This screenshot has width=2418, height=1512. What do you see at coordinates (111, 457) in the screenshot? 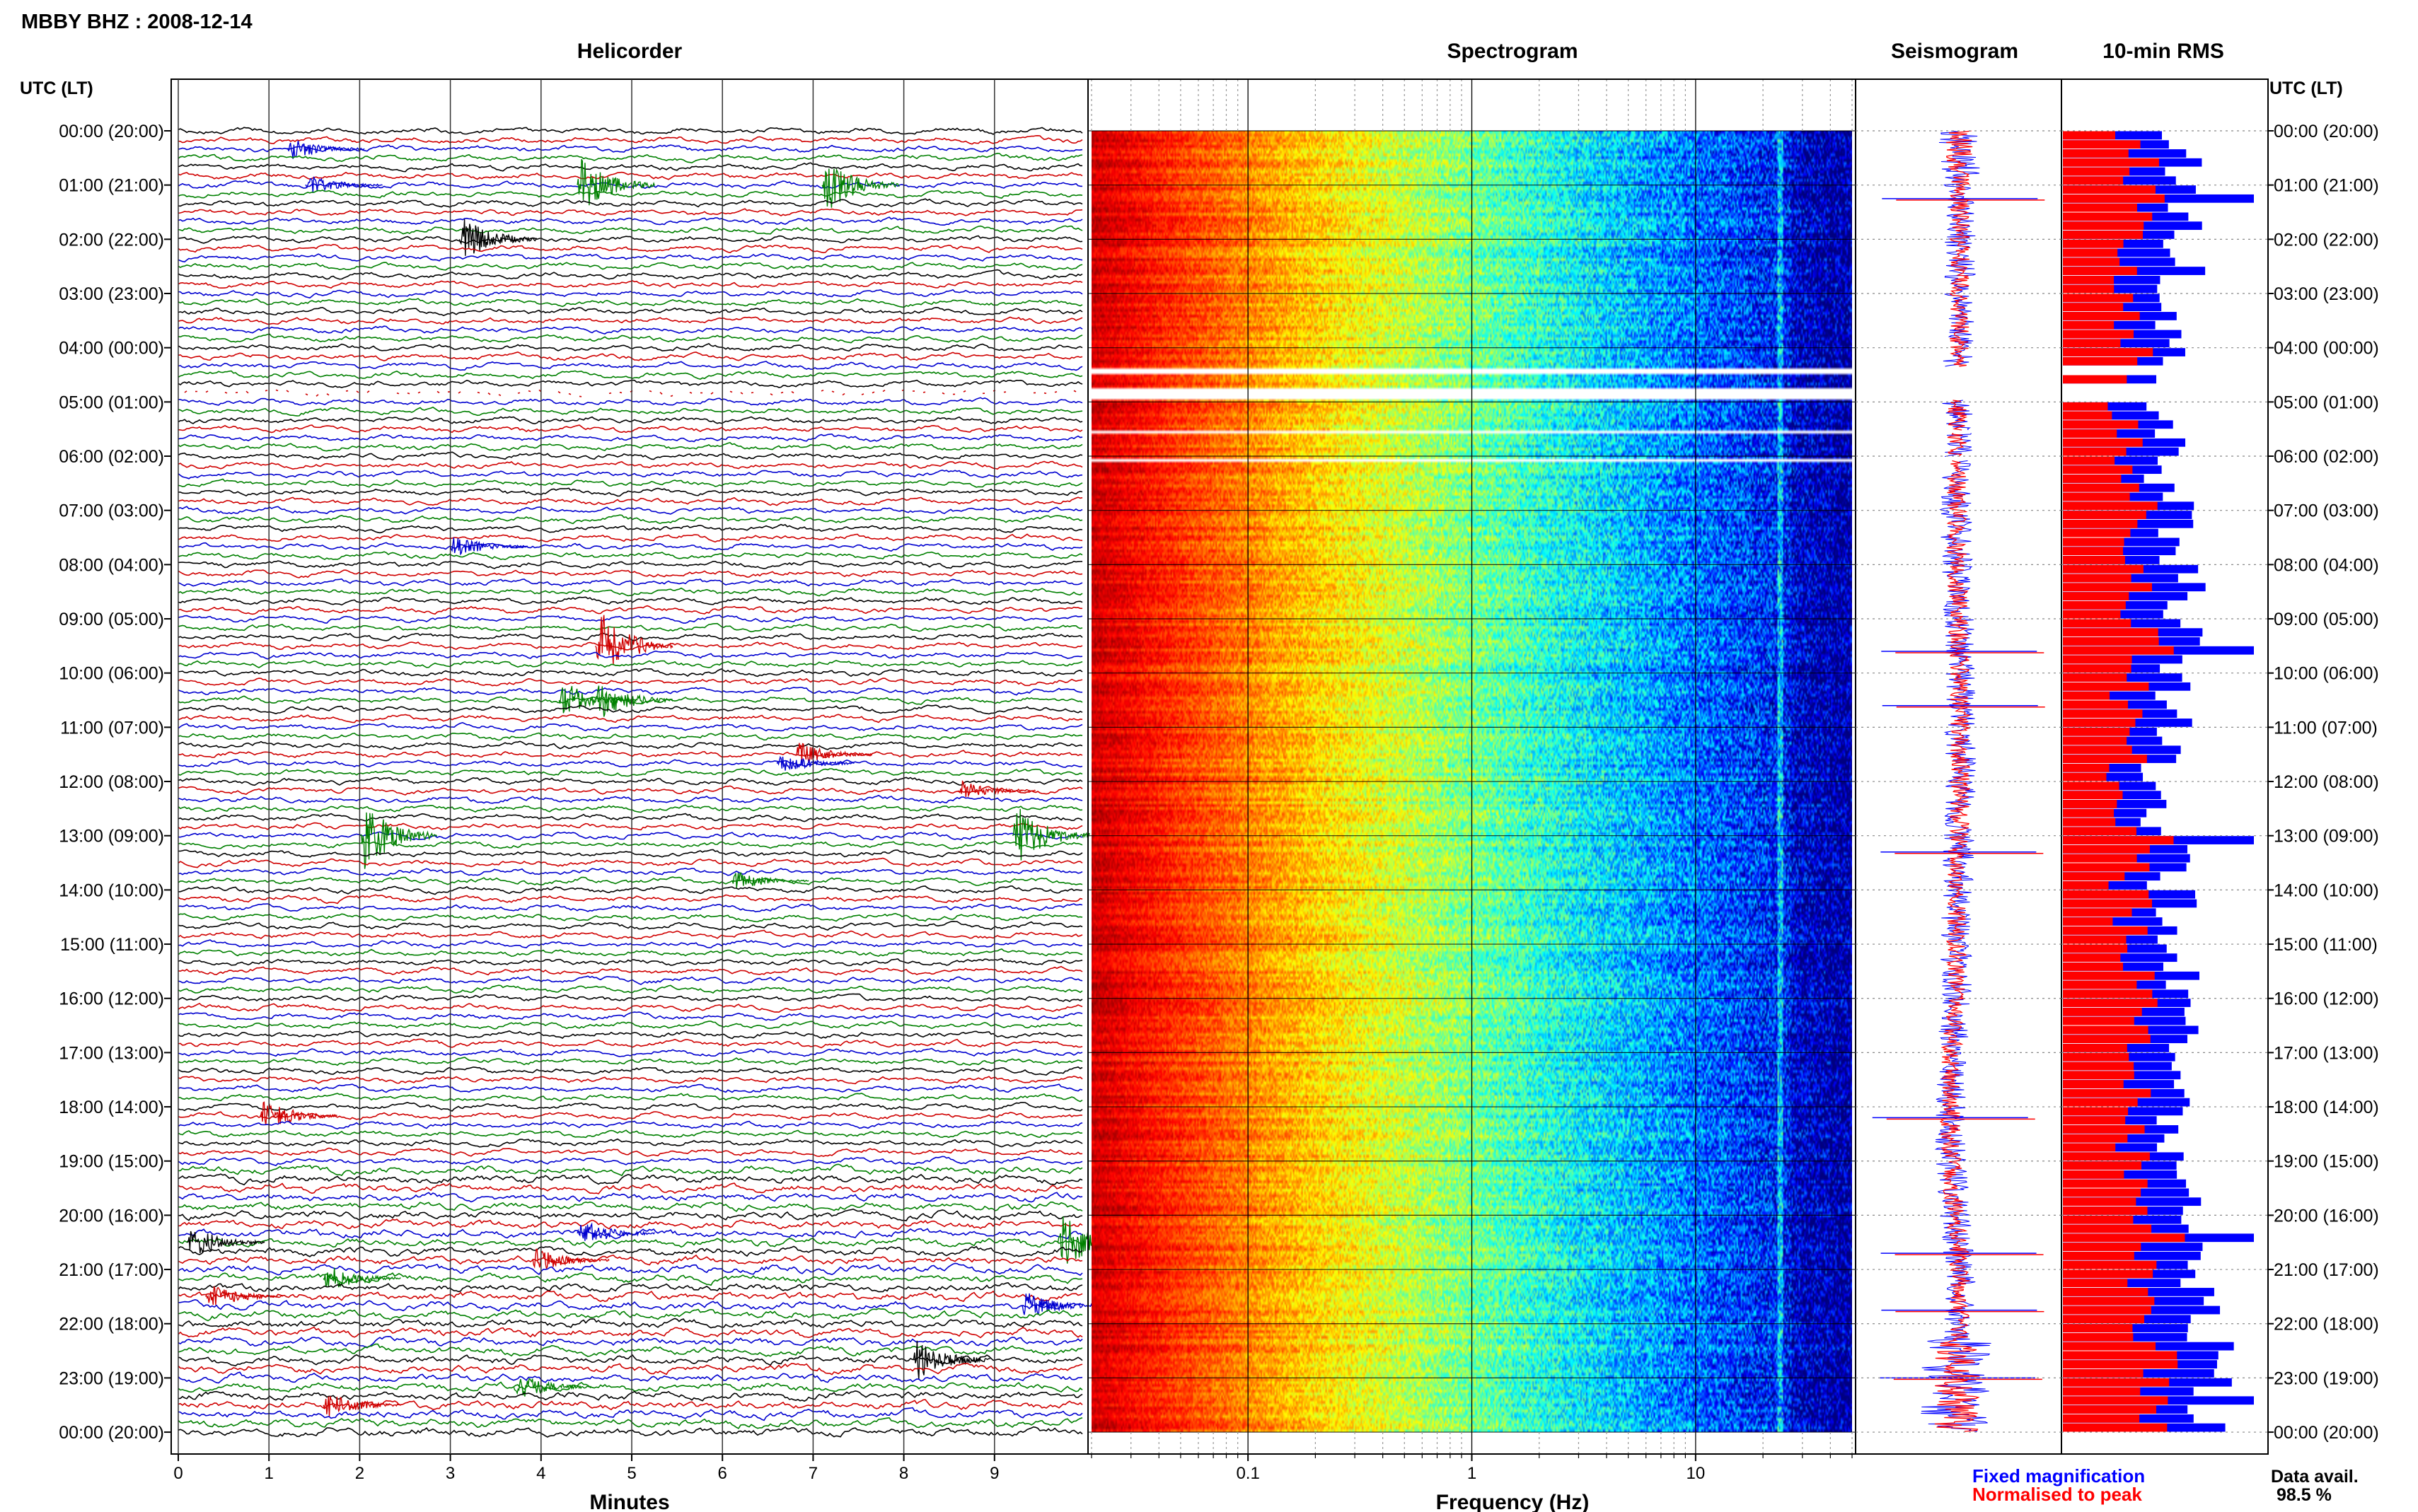
I see `time-label-left: 06:00 (02:00)` at bounding box center [111, 457].